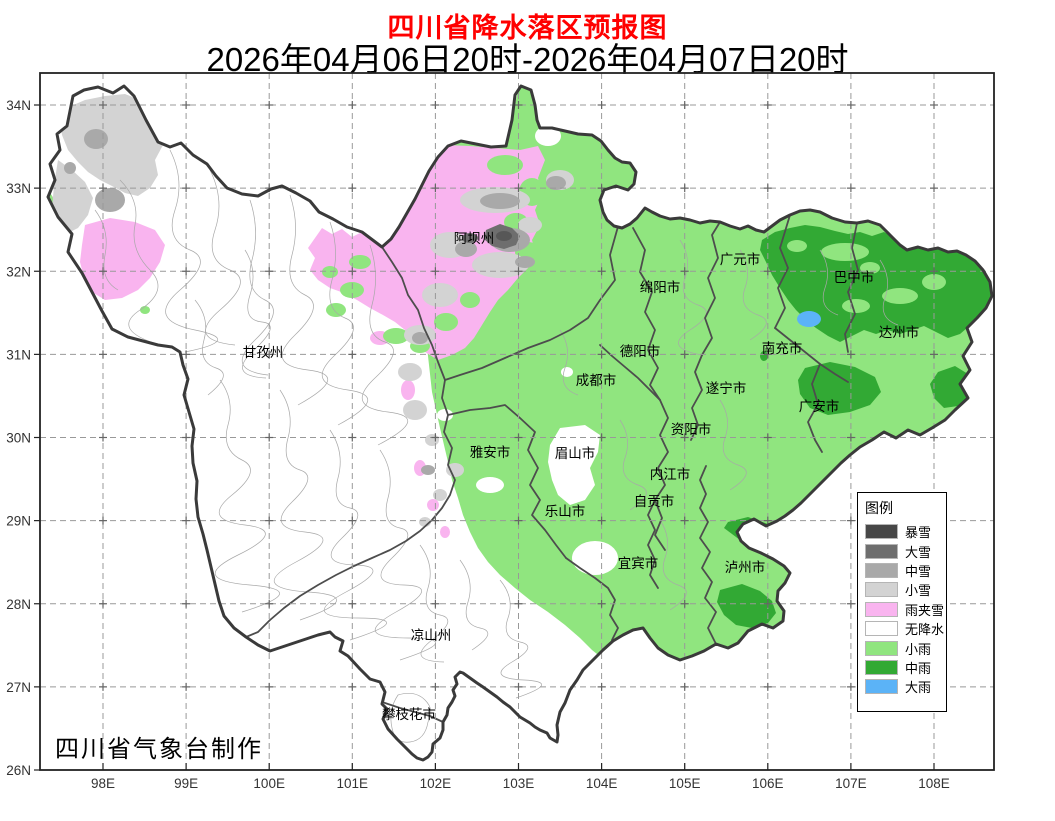  I want to click on city-label: 资阳市, so click(691, 429).